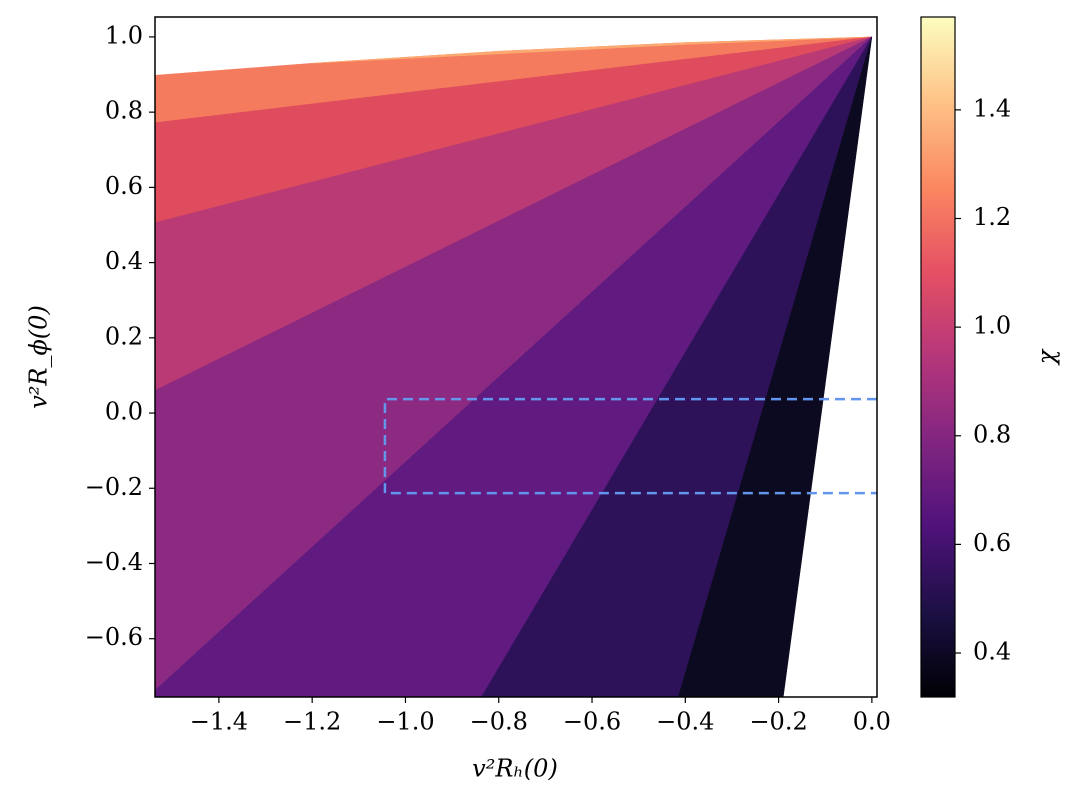  I want to click on y-tick-label: 1.0, so click(124, 35).